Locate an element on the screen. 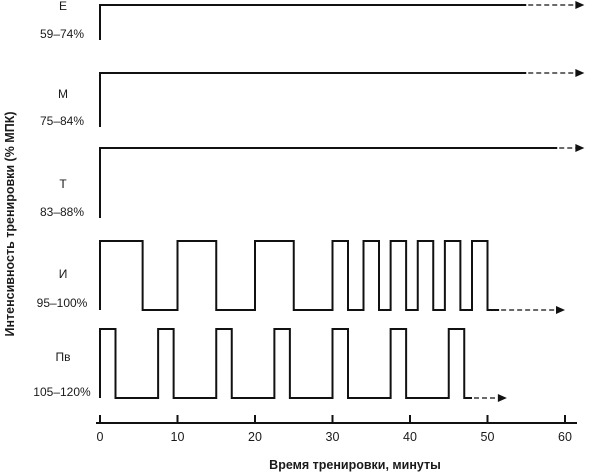 The height and width of the screenshot is (474, 600). zone-name: T is located at coordinates (63, 184).